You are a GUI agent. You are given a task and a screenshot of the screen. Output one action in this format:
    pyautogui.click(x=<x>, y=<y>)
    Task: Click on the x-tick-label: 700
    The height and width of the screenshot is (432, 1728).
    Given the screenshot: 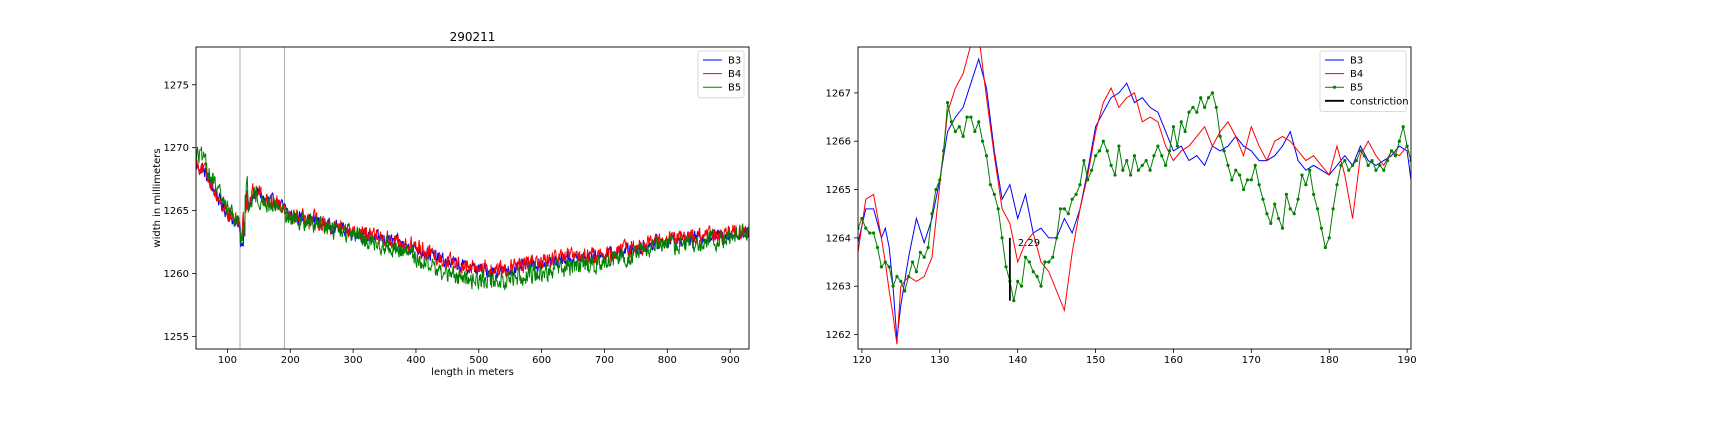 What is the action you would take?
    pyautogui.click(x=604, y=360)
    